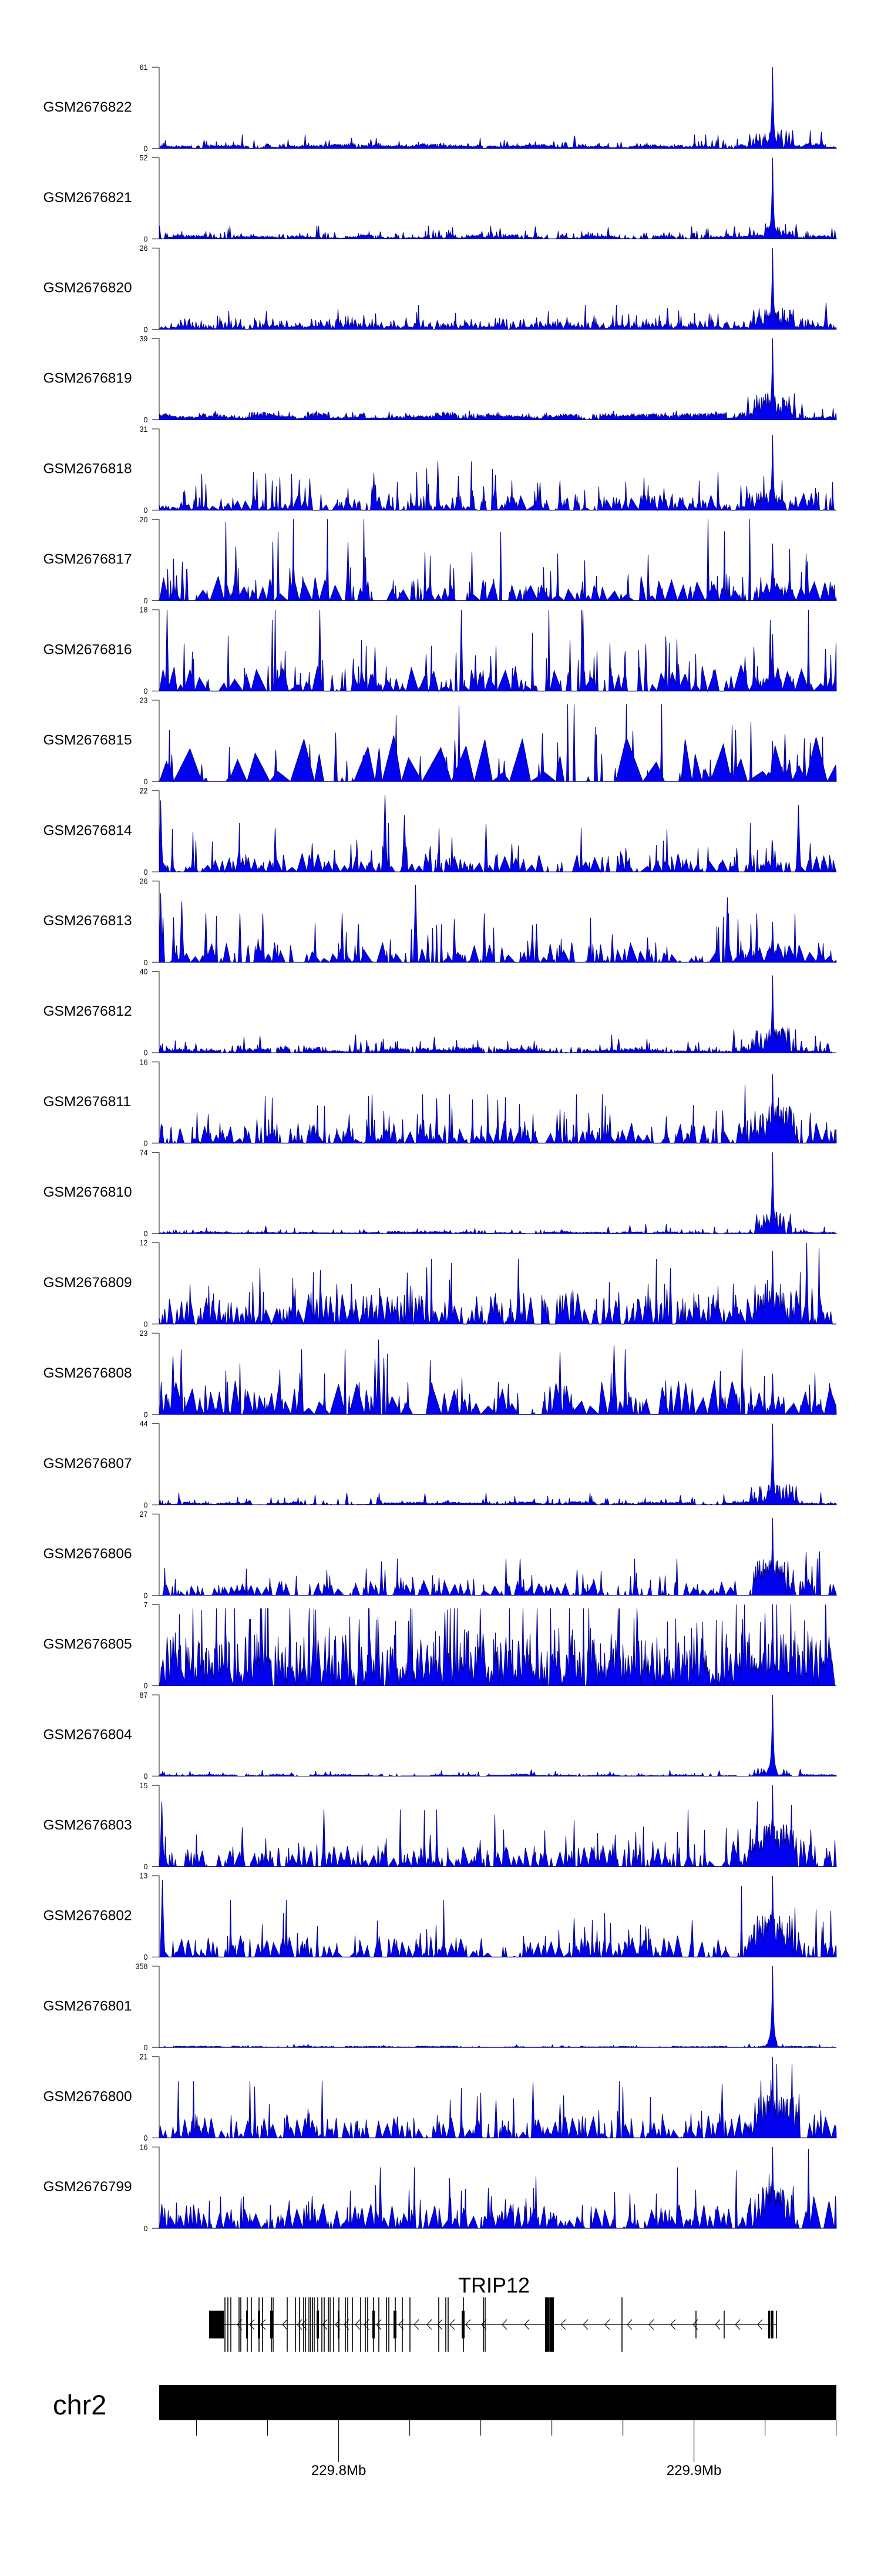  I want to click on svg-text: GSM2676808, so click(88, 1373).